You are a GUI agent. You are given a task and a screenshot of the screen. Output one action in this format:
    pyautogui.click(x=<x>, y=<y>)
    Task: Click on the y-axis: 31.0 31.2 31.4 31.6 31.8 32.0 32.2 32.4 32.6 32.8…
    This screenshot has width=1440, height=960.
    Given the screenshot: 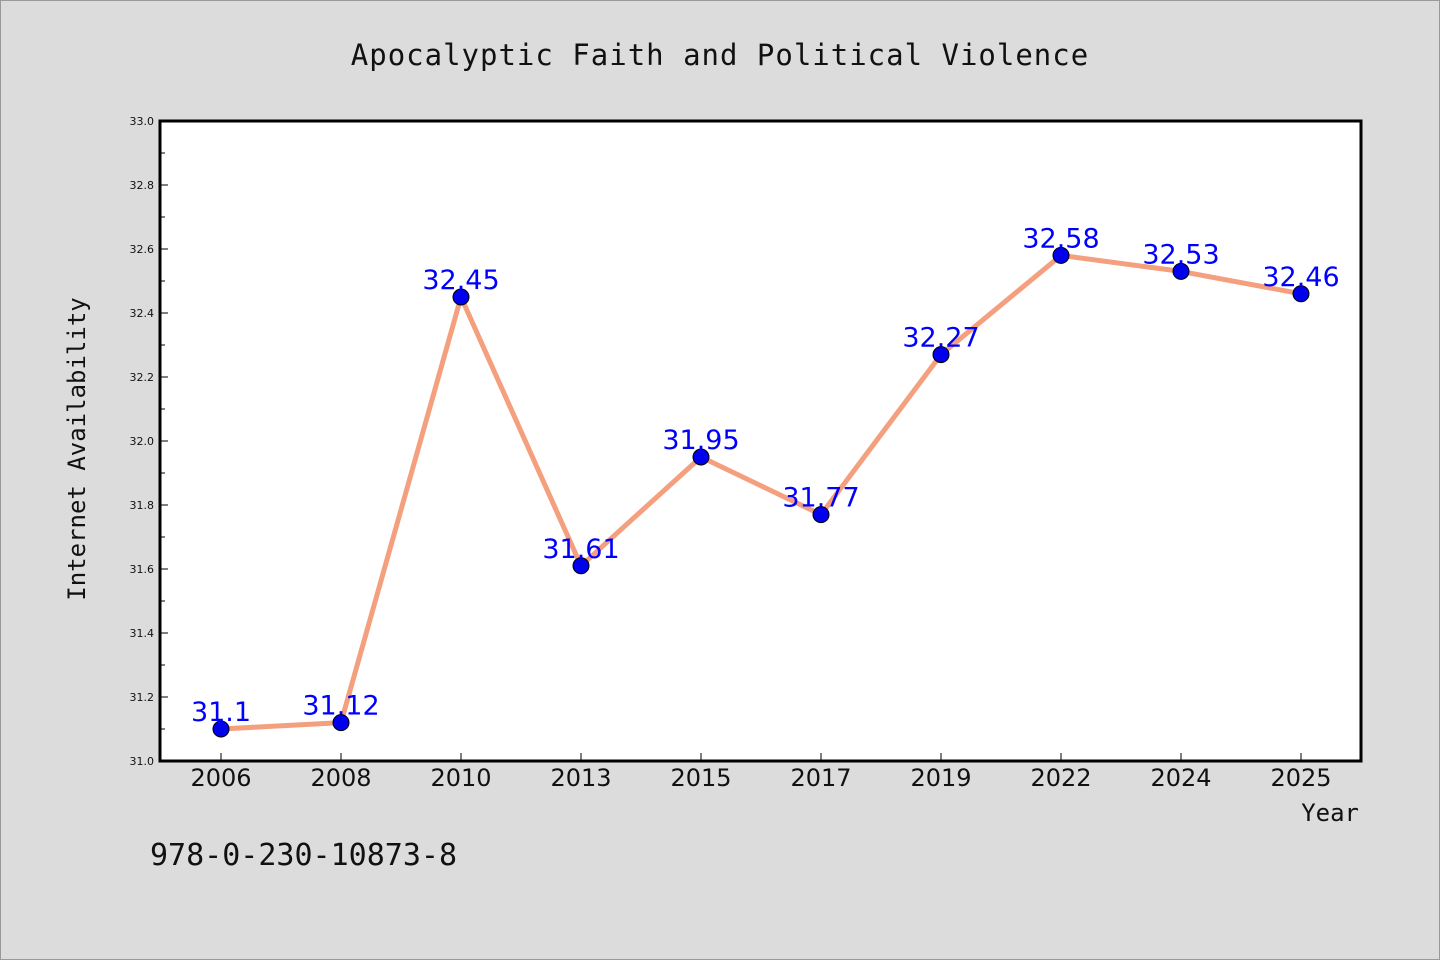 What is the action you would take?
    pyautogui.click(x=149, y=441)
    